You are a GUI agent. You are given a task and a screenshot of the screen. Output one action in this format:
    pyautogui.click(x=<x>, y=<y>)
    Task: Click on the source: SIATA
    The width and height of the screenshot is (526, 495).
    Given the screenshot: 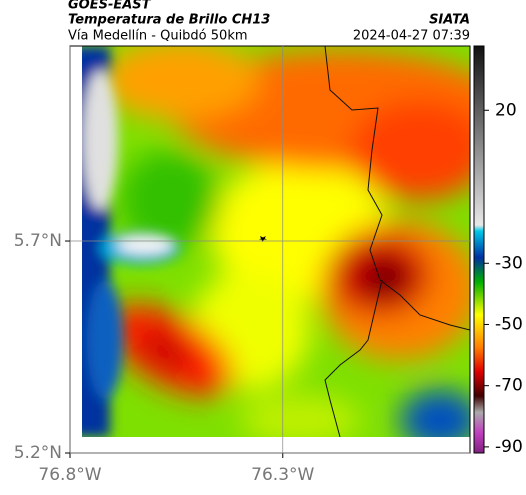 What is the action you would take?
    pyautogui.click(x=449, y=20)
    